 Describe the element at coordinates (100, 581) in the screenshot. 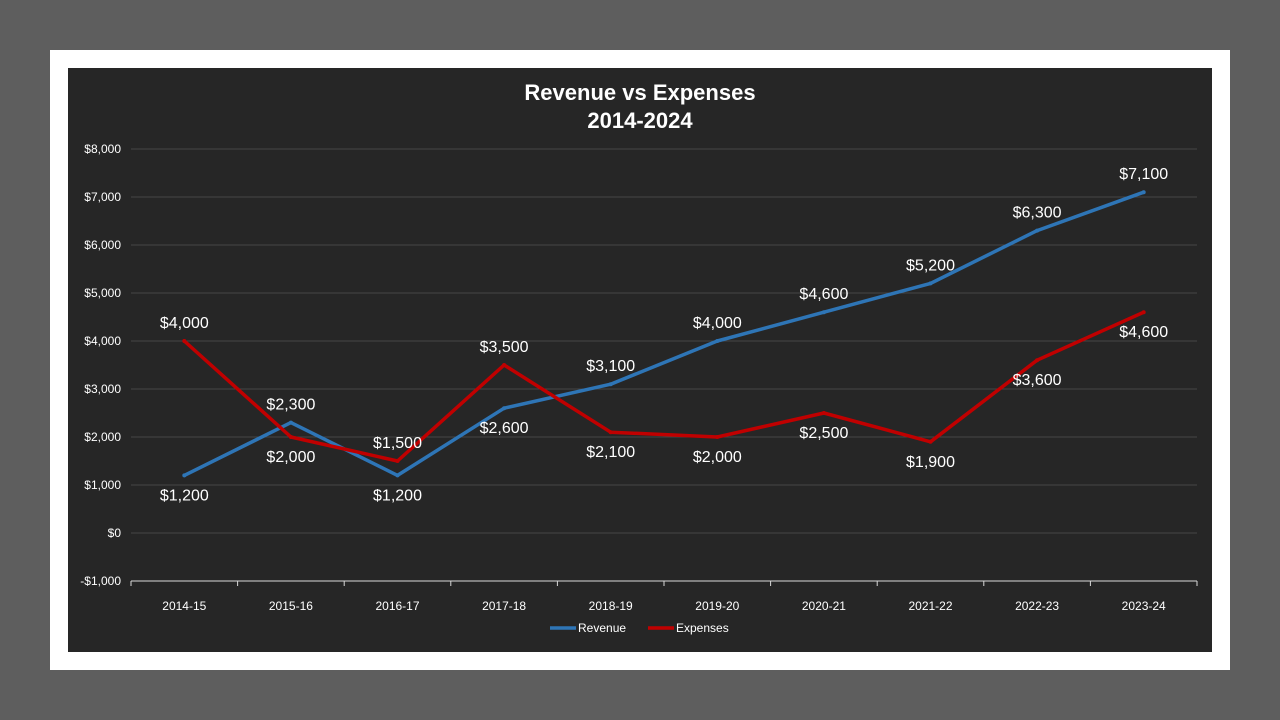

I see `y-tick-label: -$1,000` at that location.